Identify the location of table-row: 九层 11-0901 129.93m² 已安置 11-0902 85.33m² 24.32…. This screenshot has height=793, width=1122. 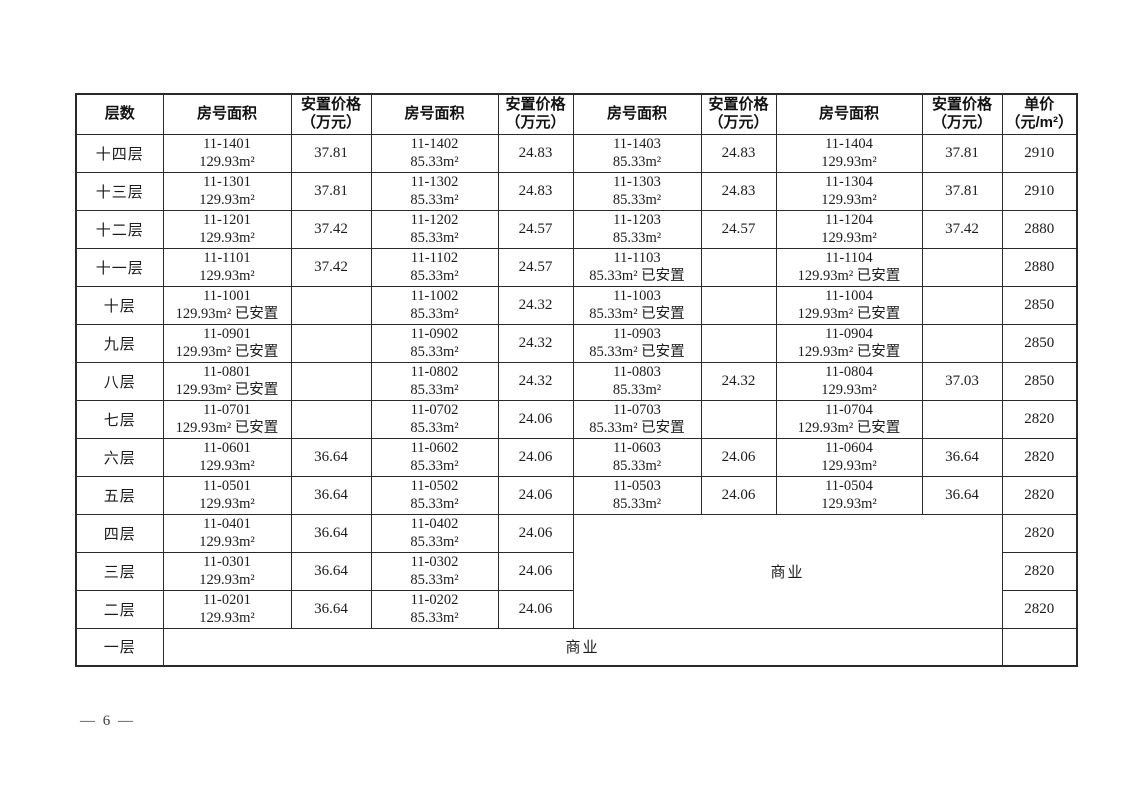
(576, 343).